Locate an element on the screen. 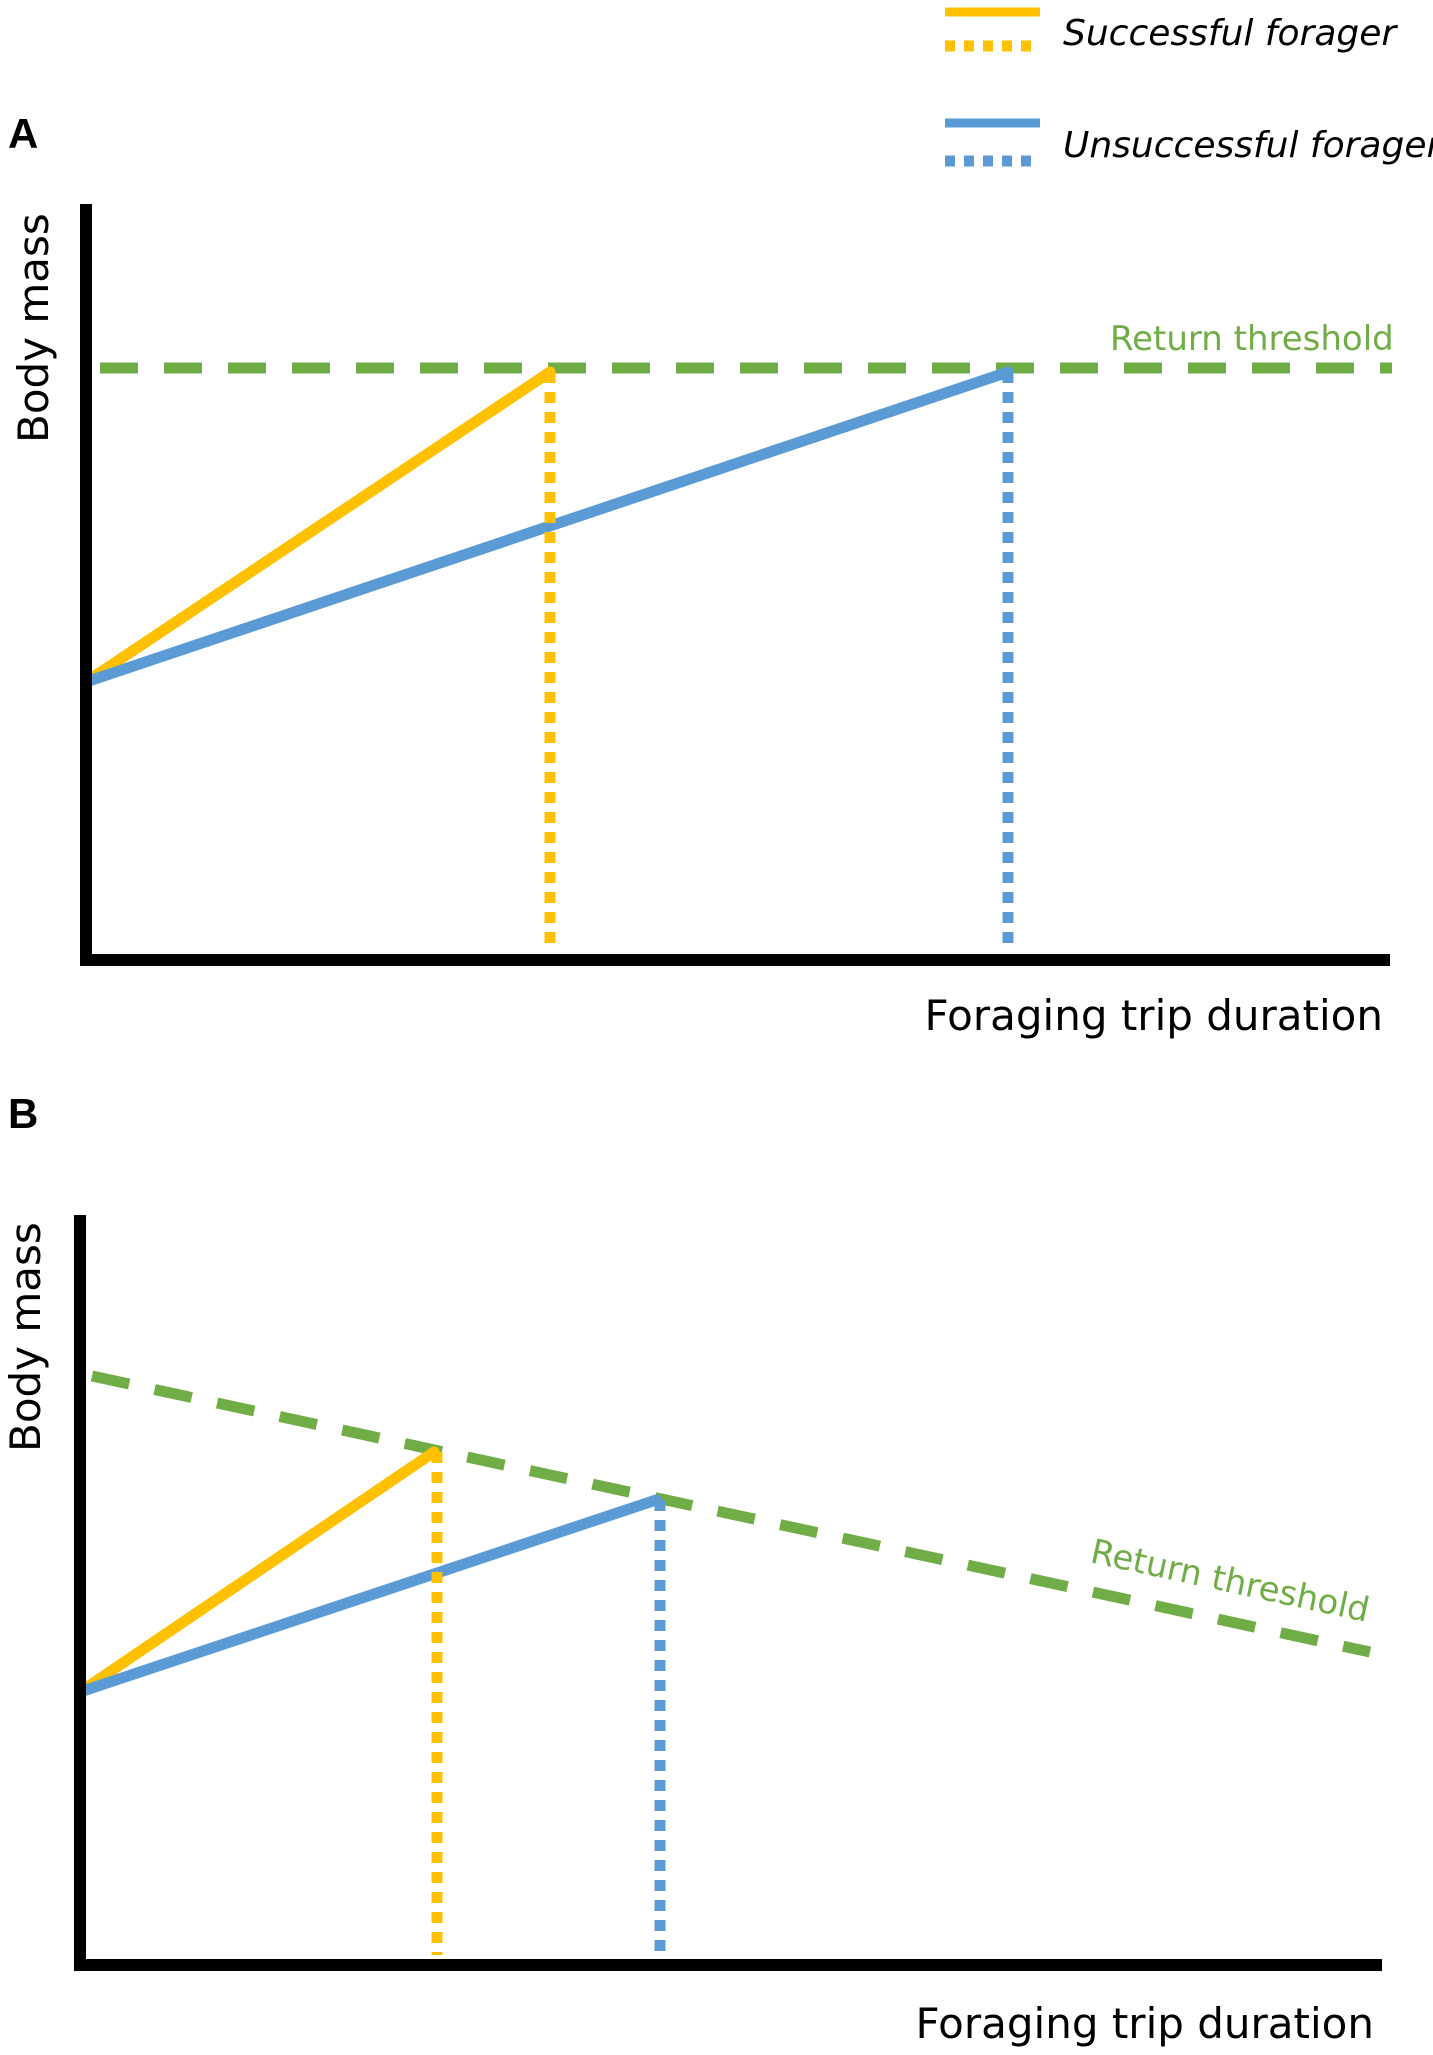 The height and width of the screenshot is (2055, 1433). panel-b-x-axis-label: Foraging trip duration is located at coordinates (1145, 2023).